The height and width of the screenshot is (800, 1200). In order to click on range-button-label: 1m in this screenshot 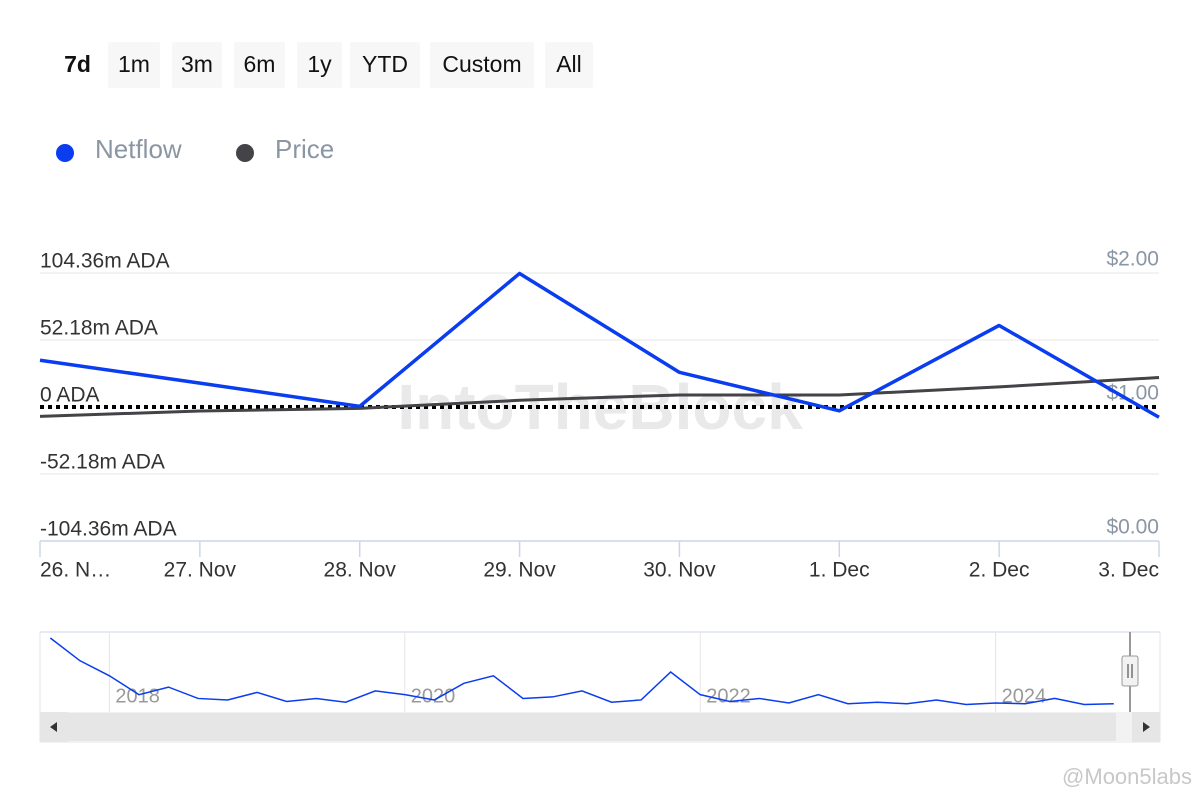, I will do `click(134, 64)`.